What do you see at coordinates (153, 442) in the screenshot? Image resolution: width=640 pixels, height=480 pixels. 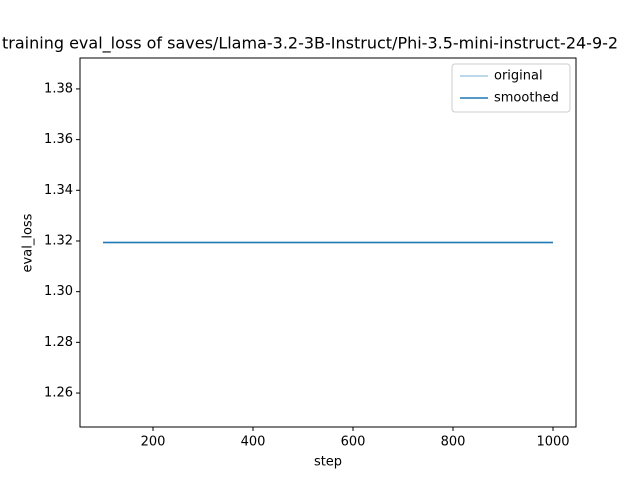 I see `x-tick-label: 200` at bounding box center [153, 442].